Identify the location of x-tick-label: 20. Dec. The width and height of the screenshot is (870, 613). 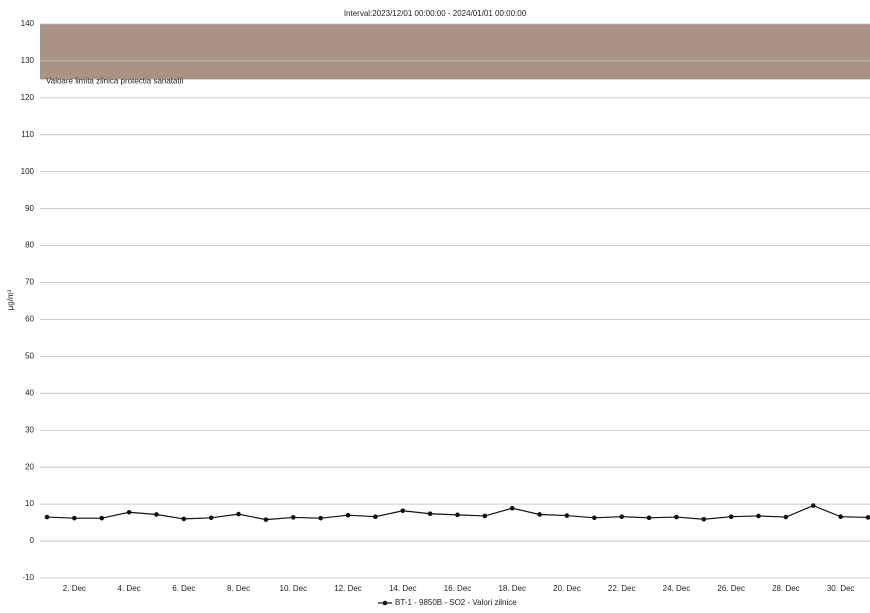
(567, 588).